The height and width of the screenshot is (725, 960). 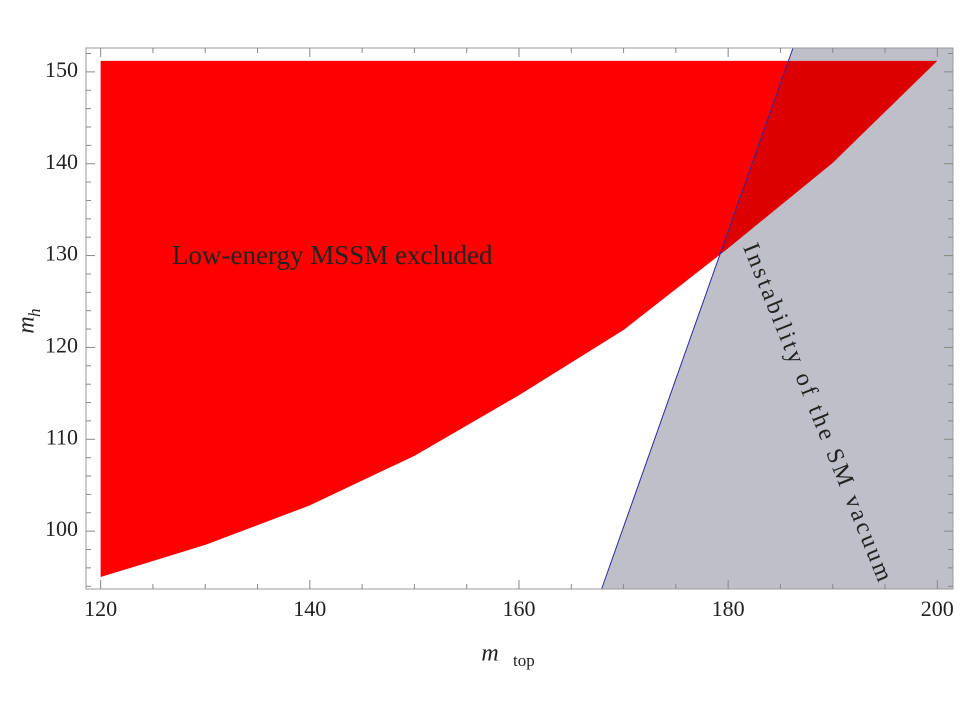 What do you see at coordinates (61, 528) in the screenshot?
I see `y-tick-label: 100` at bounding box center [61, 528].